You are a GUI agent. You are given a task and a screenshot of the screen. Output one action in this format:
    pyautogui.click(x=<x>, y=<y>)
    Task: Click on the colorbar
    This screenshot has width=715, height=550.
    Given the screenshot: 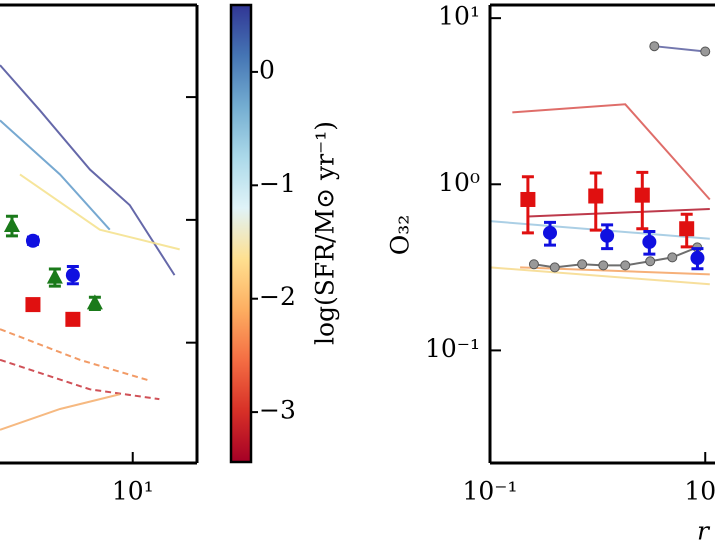 What is the action you would take?
    pyautogui.click(x=241, y=233)
    